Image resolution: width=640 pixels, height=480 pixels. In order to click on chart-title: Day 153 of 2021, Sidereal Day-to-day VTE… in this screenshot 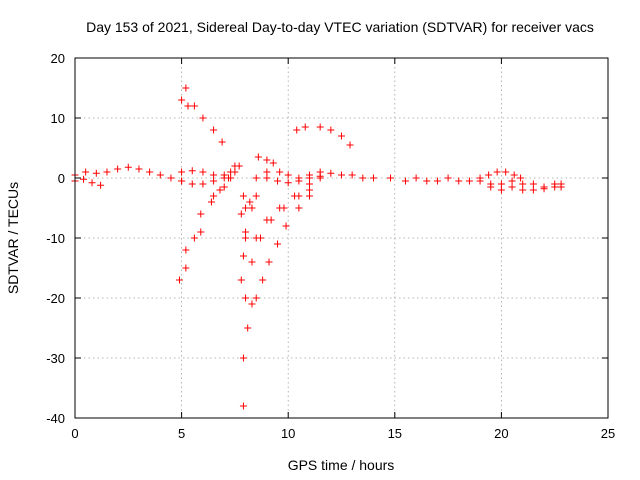, I will do `click(340, 27)`.